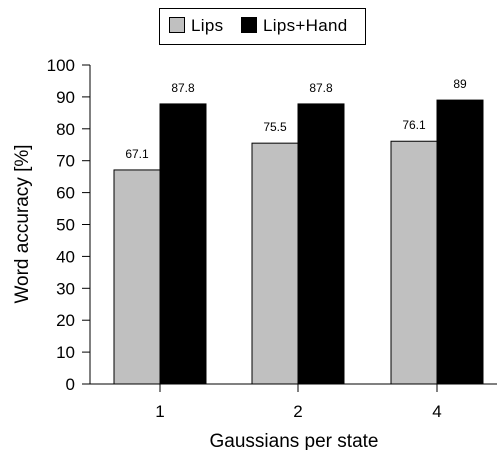  Describe the element at coordinates (65, 97) in the screenshot. I see `y-tick-label: 90` at that location.